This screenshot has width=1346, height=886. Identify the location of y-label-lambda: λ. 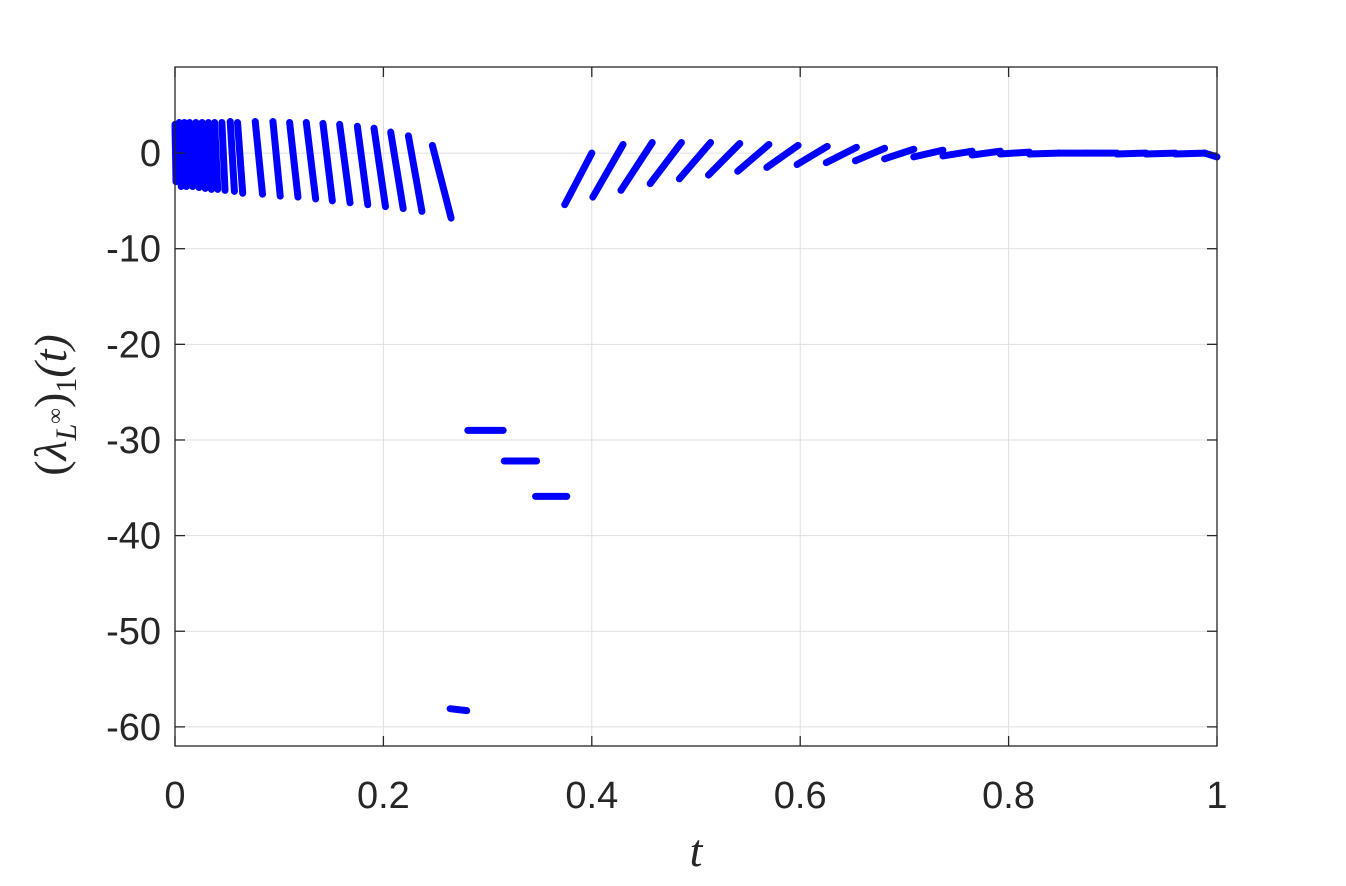
(50, 451).